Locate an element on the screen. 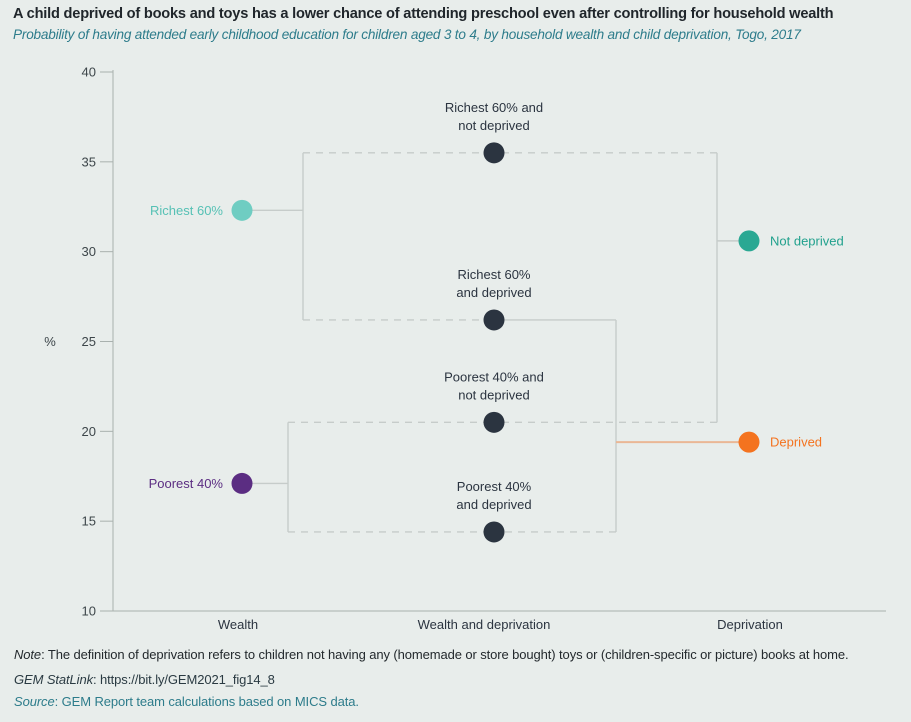 This screenshot has height=722, width=911. y-tick-label-15: 15 is located at coordinates (89, 521).